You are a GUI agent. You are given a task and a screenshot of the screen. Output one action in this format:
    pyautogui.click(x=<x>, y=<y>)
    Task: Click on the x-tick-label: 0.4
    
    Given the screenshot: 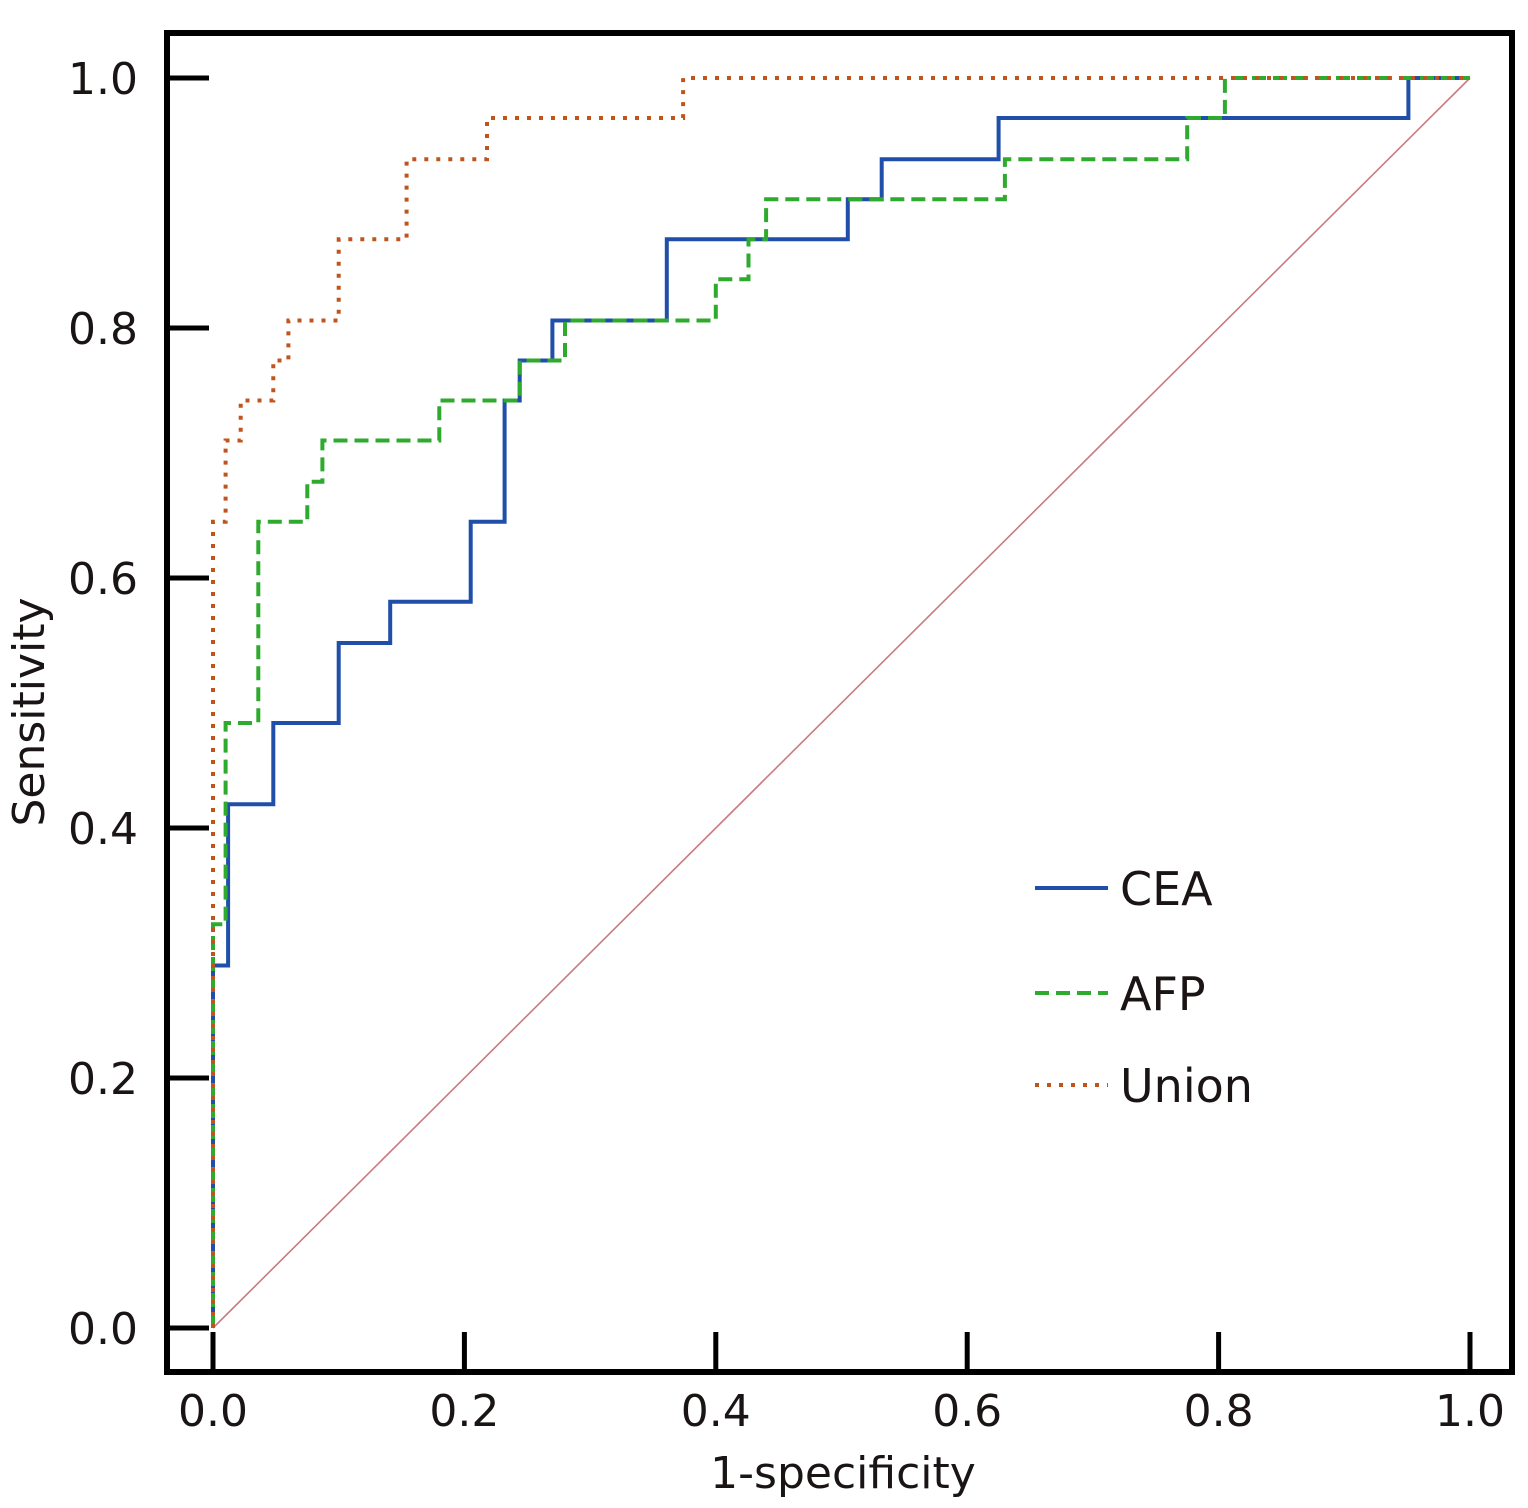 What is the action you would take?
    pyautogui.click(x=716, y=1411)
    